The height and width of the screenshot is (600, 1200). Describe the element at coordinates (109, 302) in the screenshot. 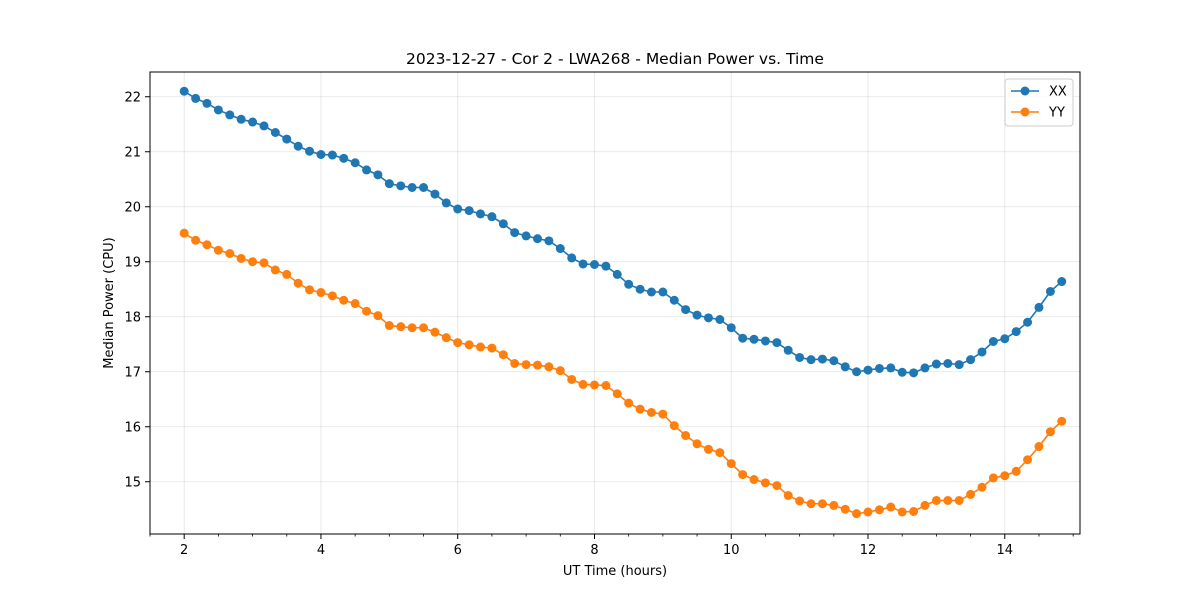

I see `y-axis-label: Median Power (CPU)` at that location.